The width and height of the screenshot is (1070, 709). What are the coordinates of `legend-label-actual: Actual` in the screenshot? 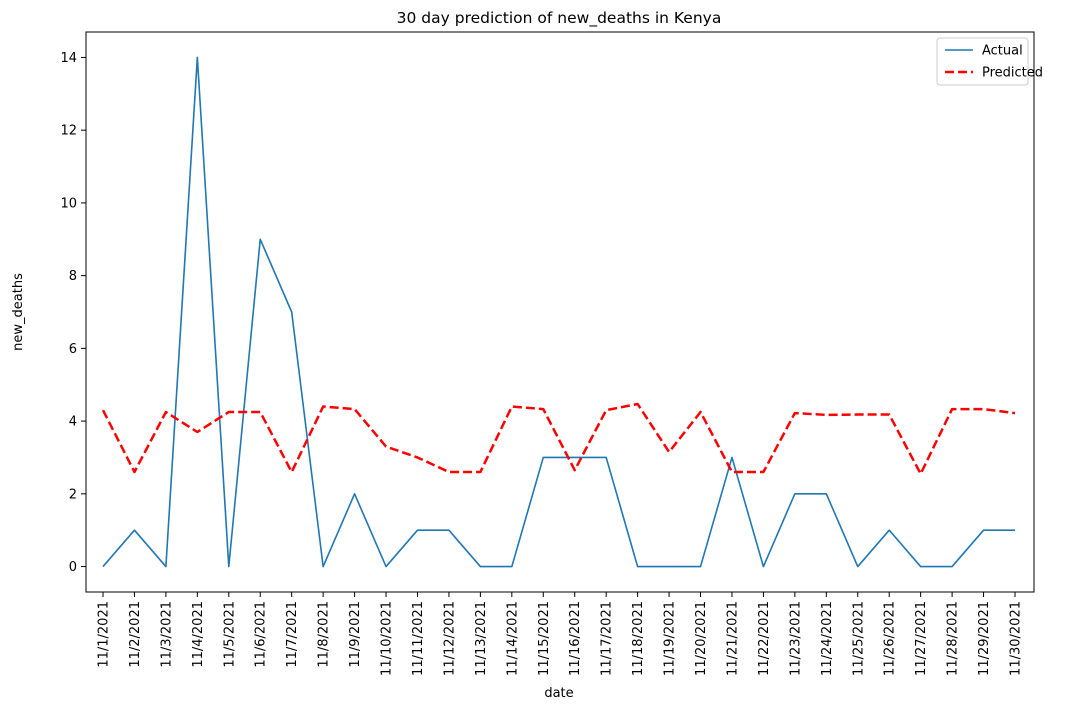 It's located at (1002, 51).